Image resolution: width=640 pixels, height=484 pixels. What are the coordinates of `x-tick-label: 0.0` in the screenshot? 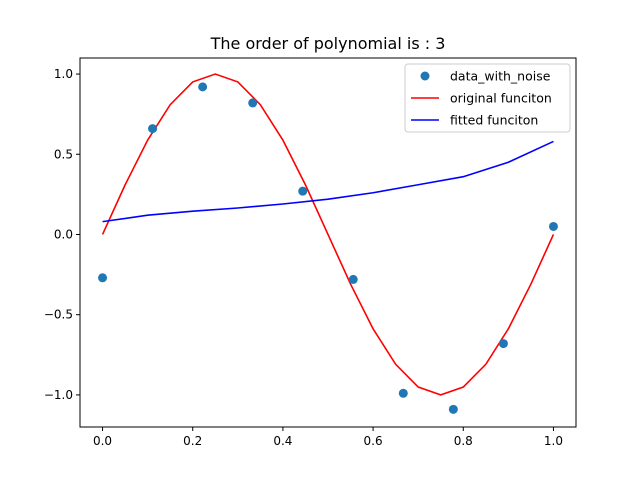 It's located at (102, 441).